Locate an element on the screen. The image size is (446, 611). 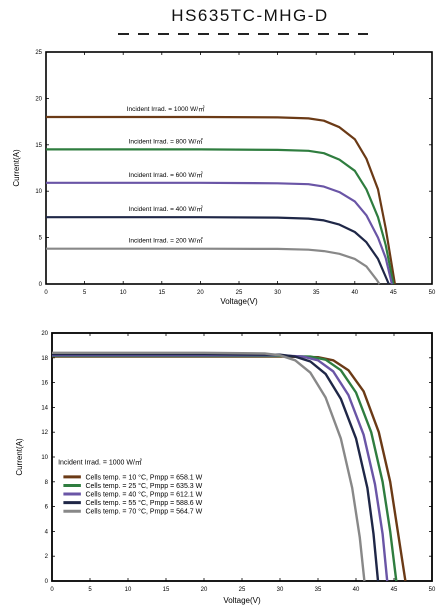
y-tick-label: 16 is located at coordinates (44, 384).